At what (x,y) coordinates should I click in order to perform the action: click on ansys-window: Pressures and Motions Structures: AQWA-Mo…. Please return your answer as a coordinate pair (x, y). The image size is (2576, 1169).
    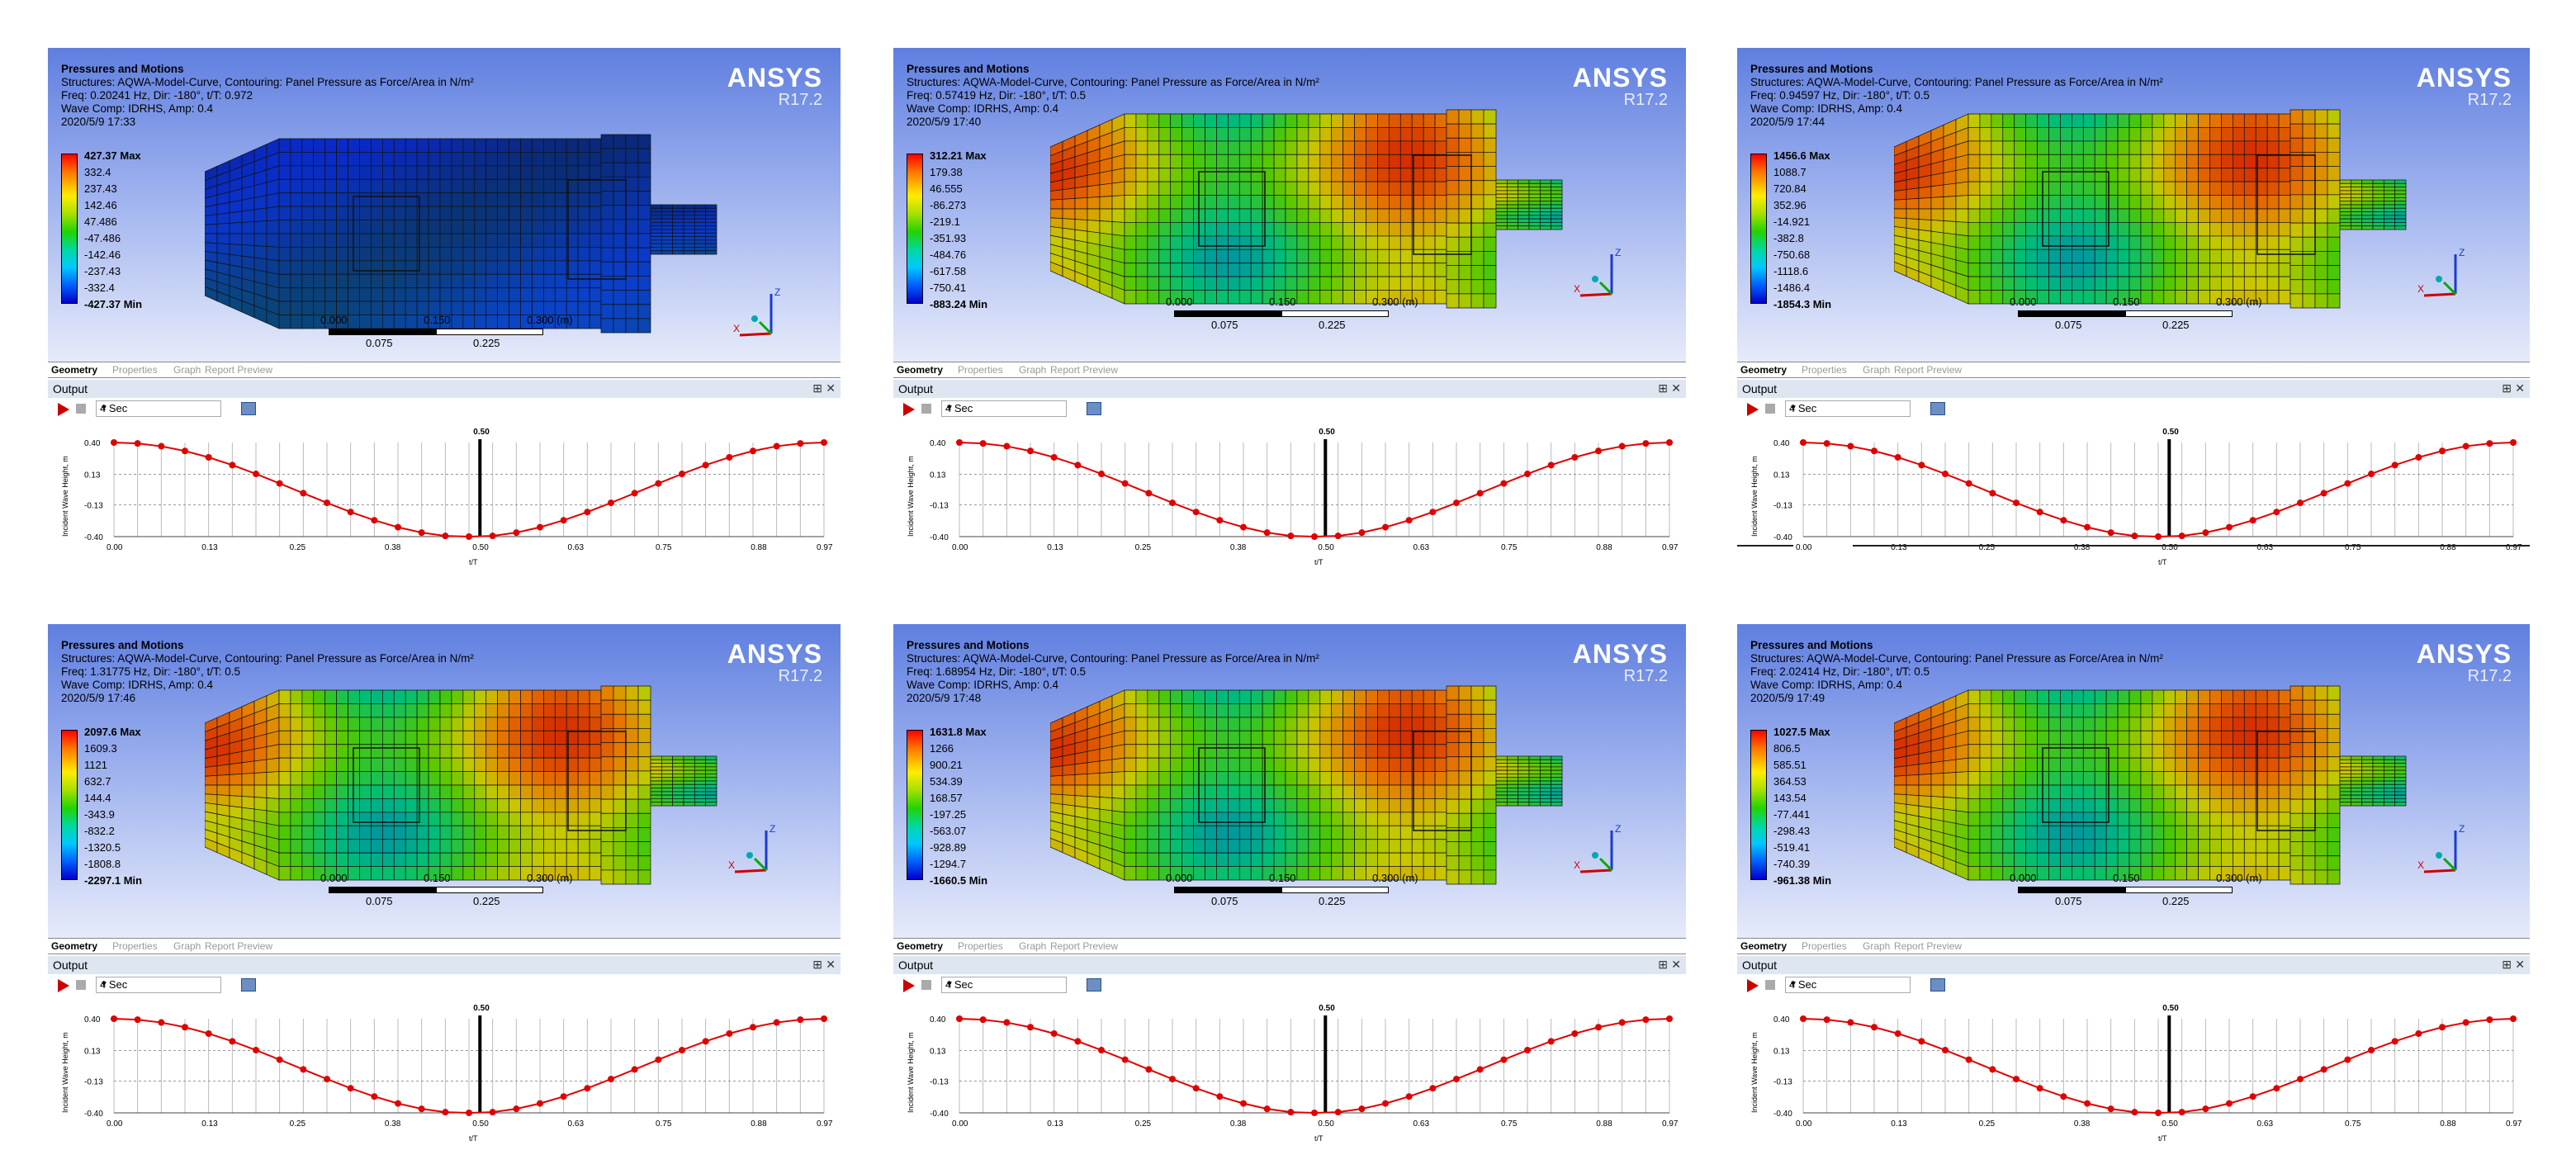
    Looking at the image, I should click on (1289, 884).